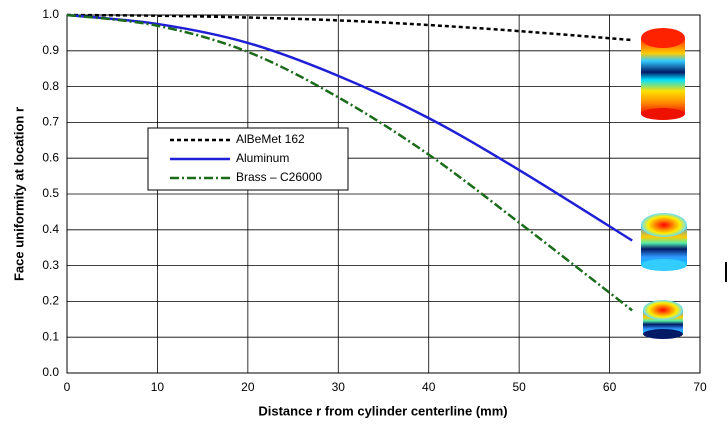  I want to click on x-tick-label: 20, so click(248, 387).